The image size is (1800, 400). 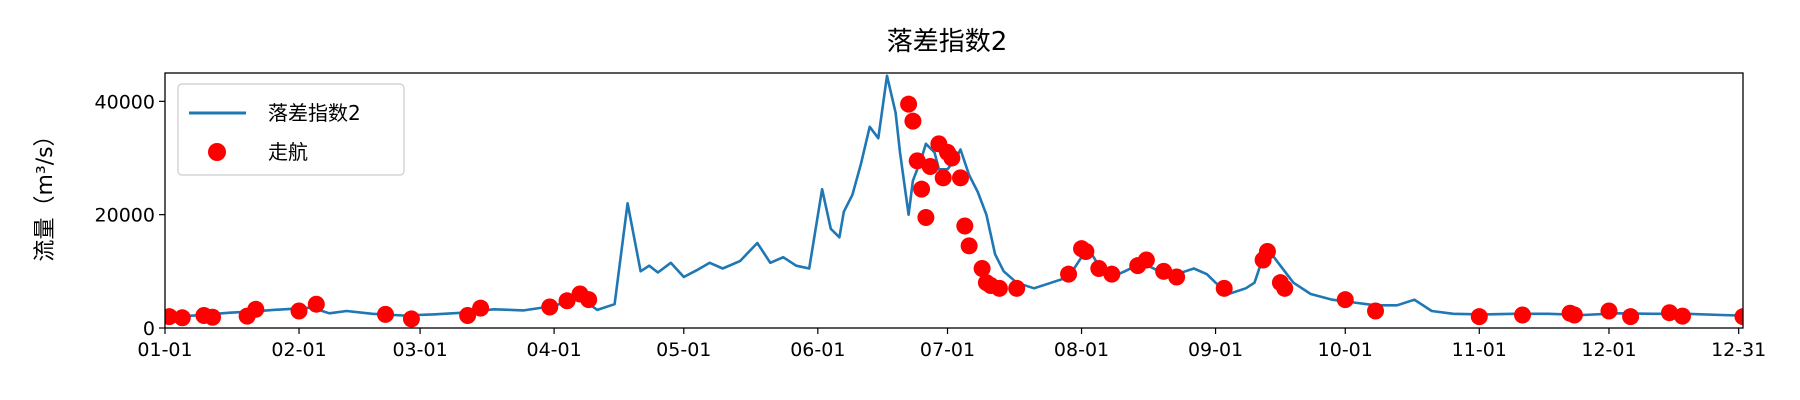 What do you see at coordinates (1345, 350) in the screenshot?
I see `x-tick-label: 10-01` at bounding box center [1345, 350].